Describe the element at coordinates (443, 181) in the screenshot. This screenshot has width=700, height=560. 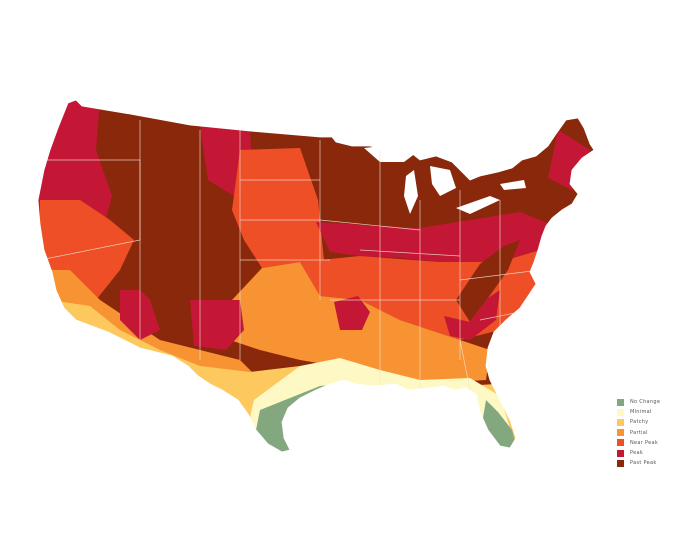
I see `lake-huron` at that location.